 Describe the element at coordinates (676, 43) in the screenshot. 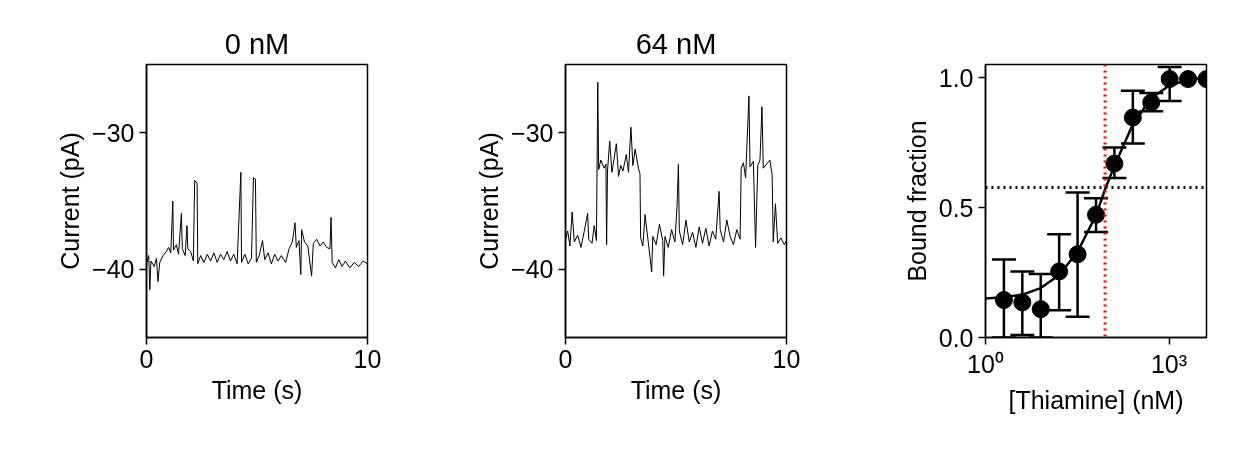

I see `chart-title: 64 nM` at that location.